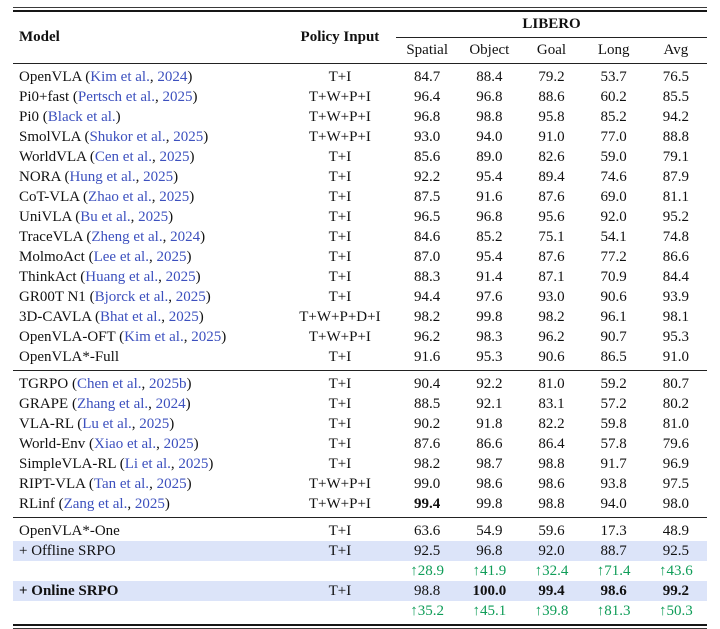 The height and width of the screenshot is (629, 720). Describe the element at coordinates (52, 296) in the screenshot. I see `model-name: GR00T N1` at that location.